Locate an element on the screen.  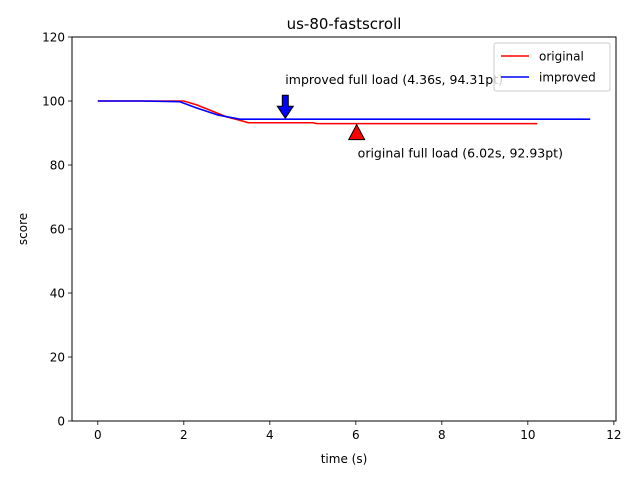
y-tick-label: 0 is located at coordinates (61, 422).